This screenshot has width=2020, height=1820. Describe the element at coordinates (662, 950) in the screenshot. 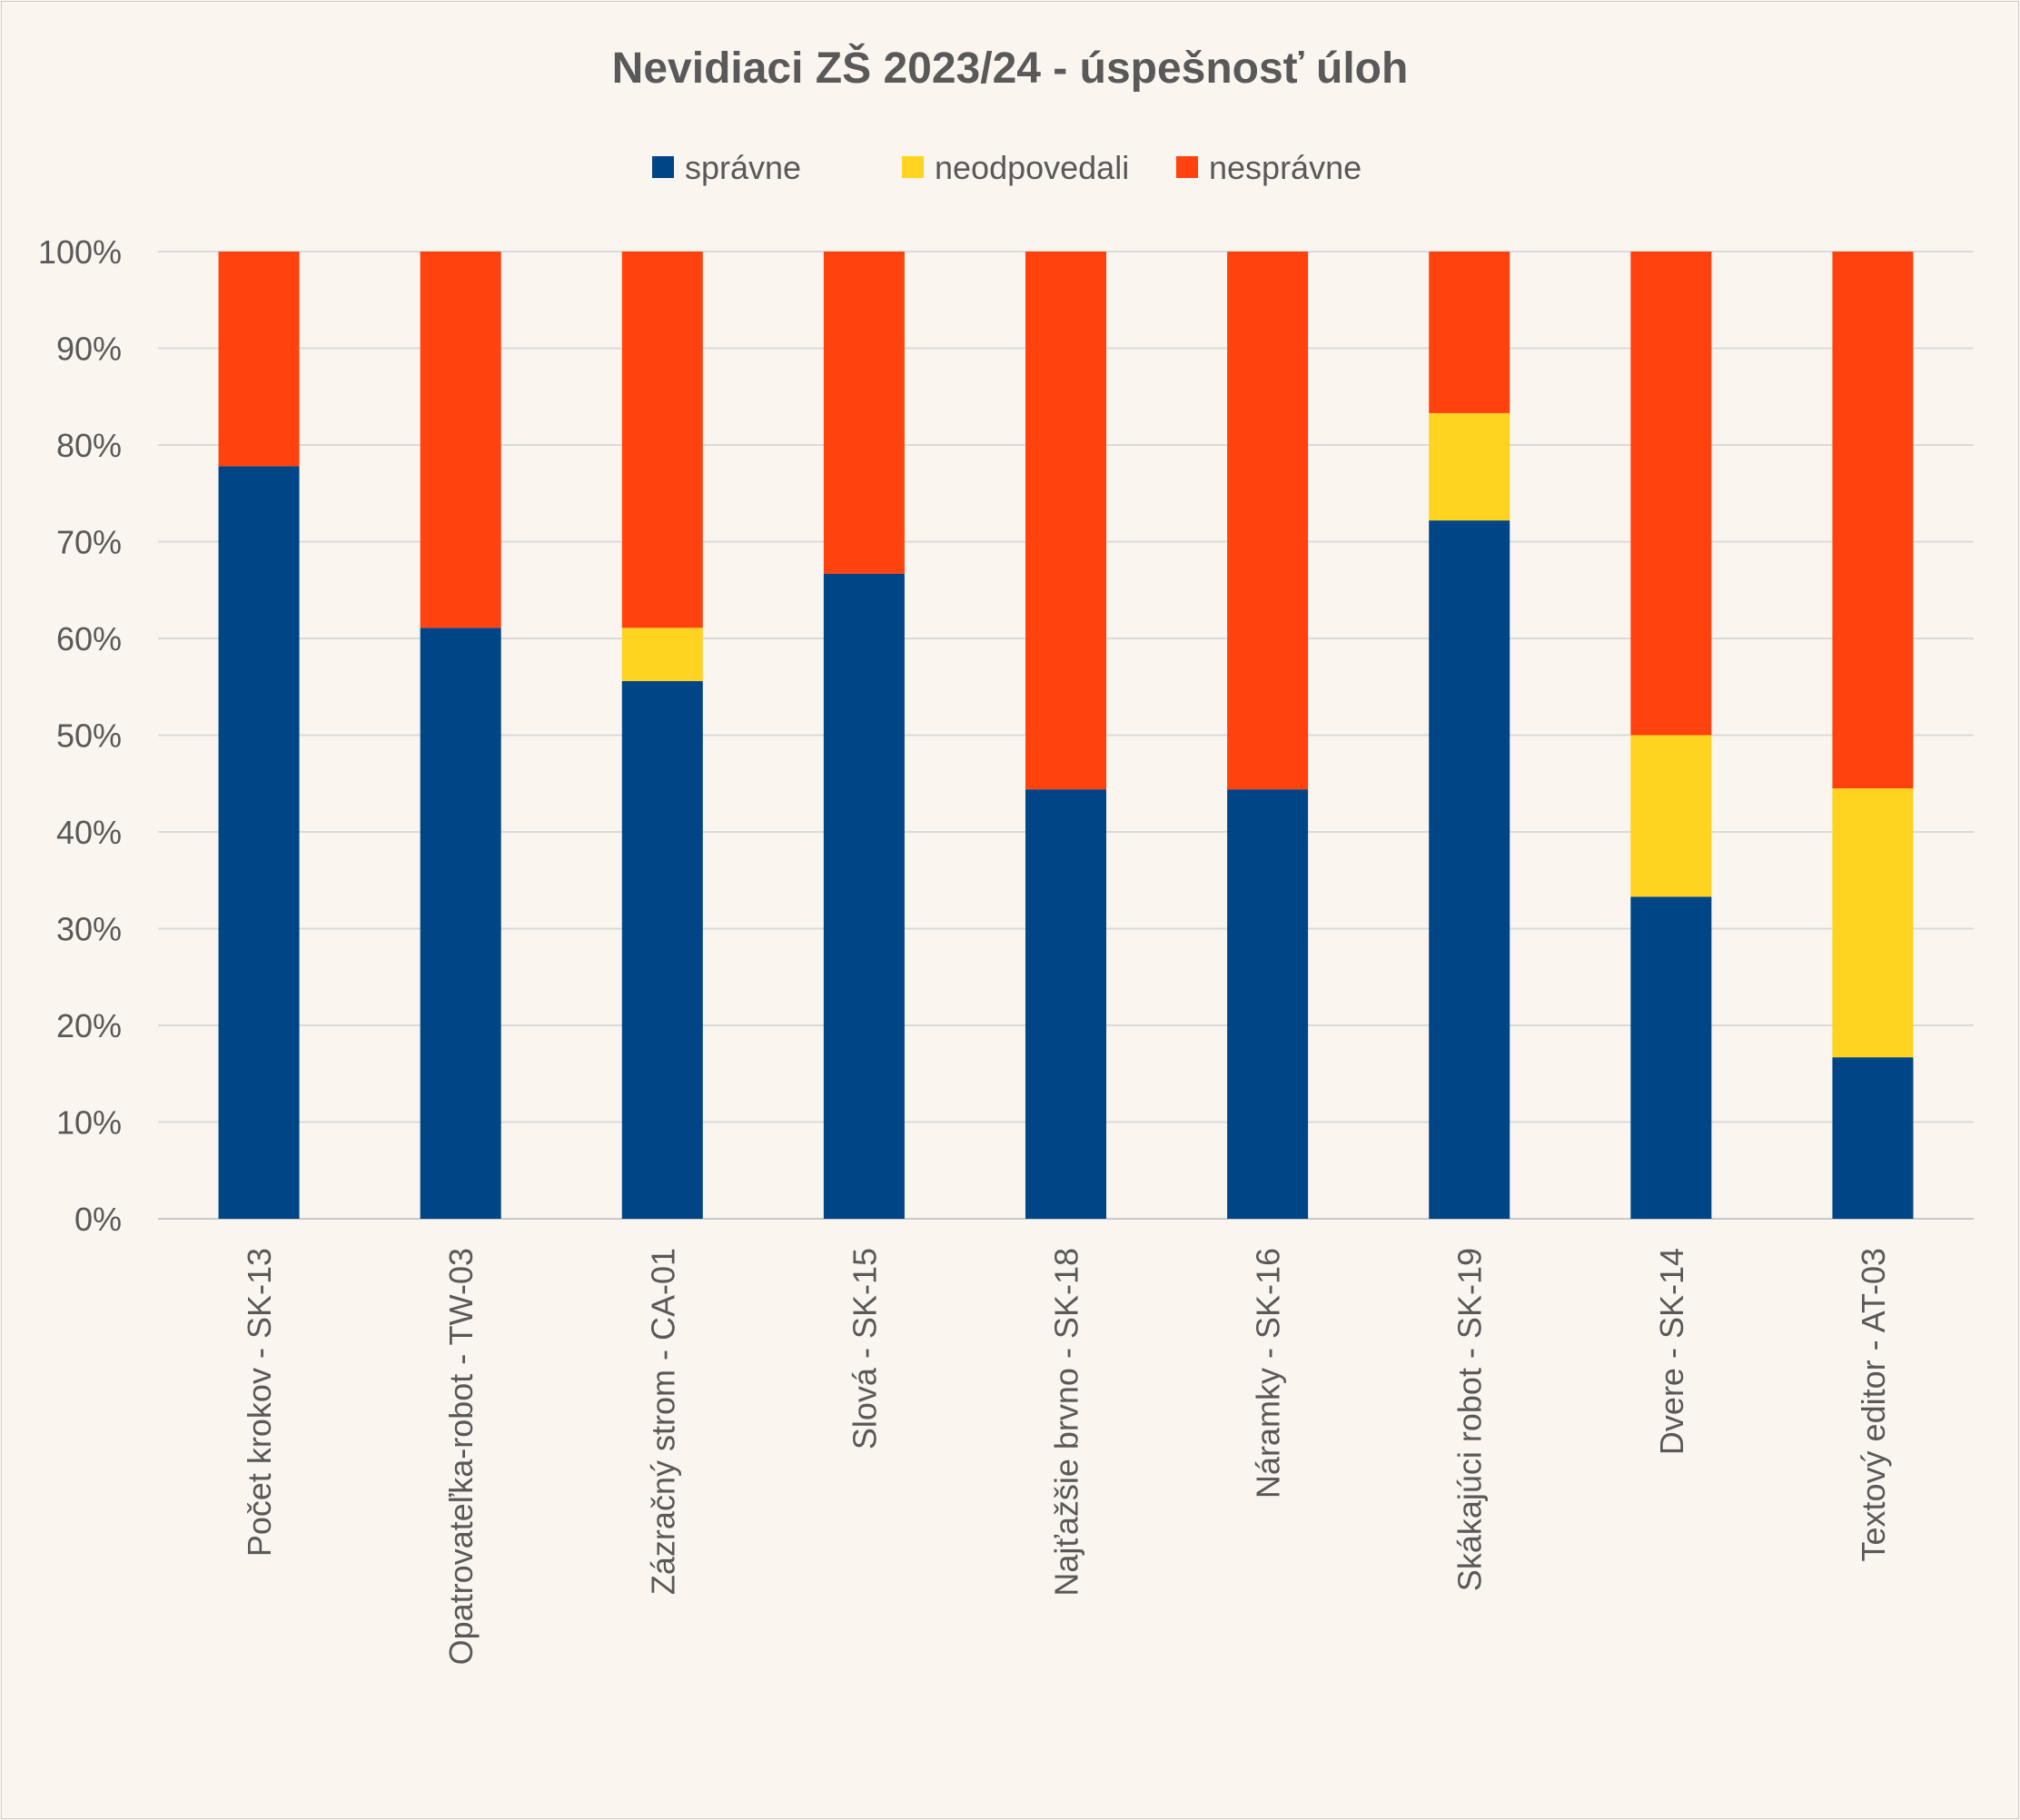

I see `bar-segment-správne-3` at that location.